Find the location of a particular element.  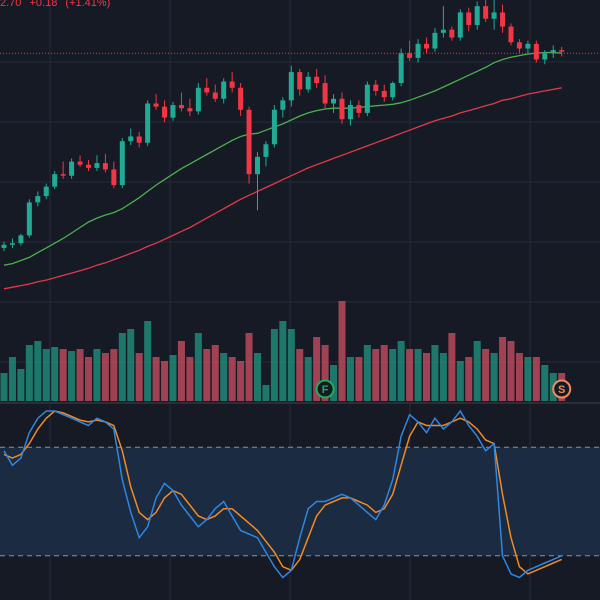

price-header: 2.70 +0.18 (+1.41%) is located at coordinates (57, 4).